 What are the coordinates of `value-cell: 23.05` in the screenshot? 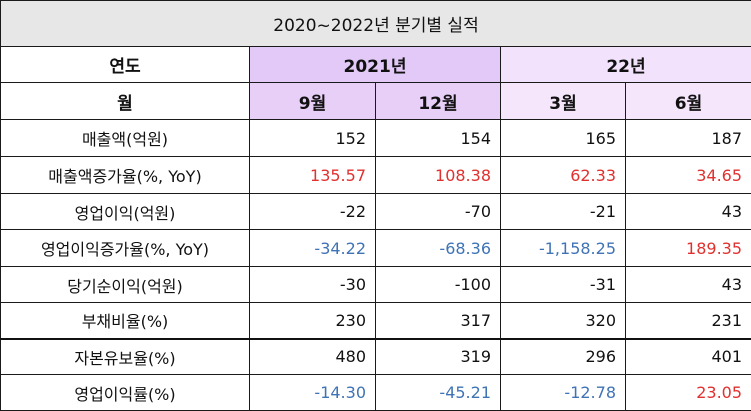 It's located at (687, 392).